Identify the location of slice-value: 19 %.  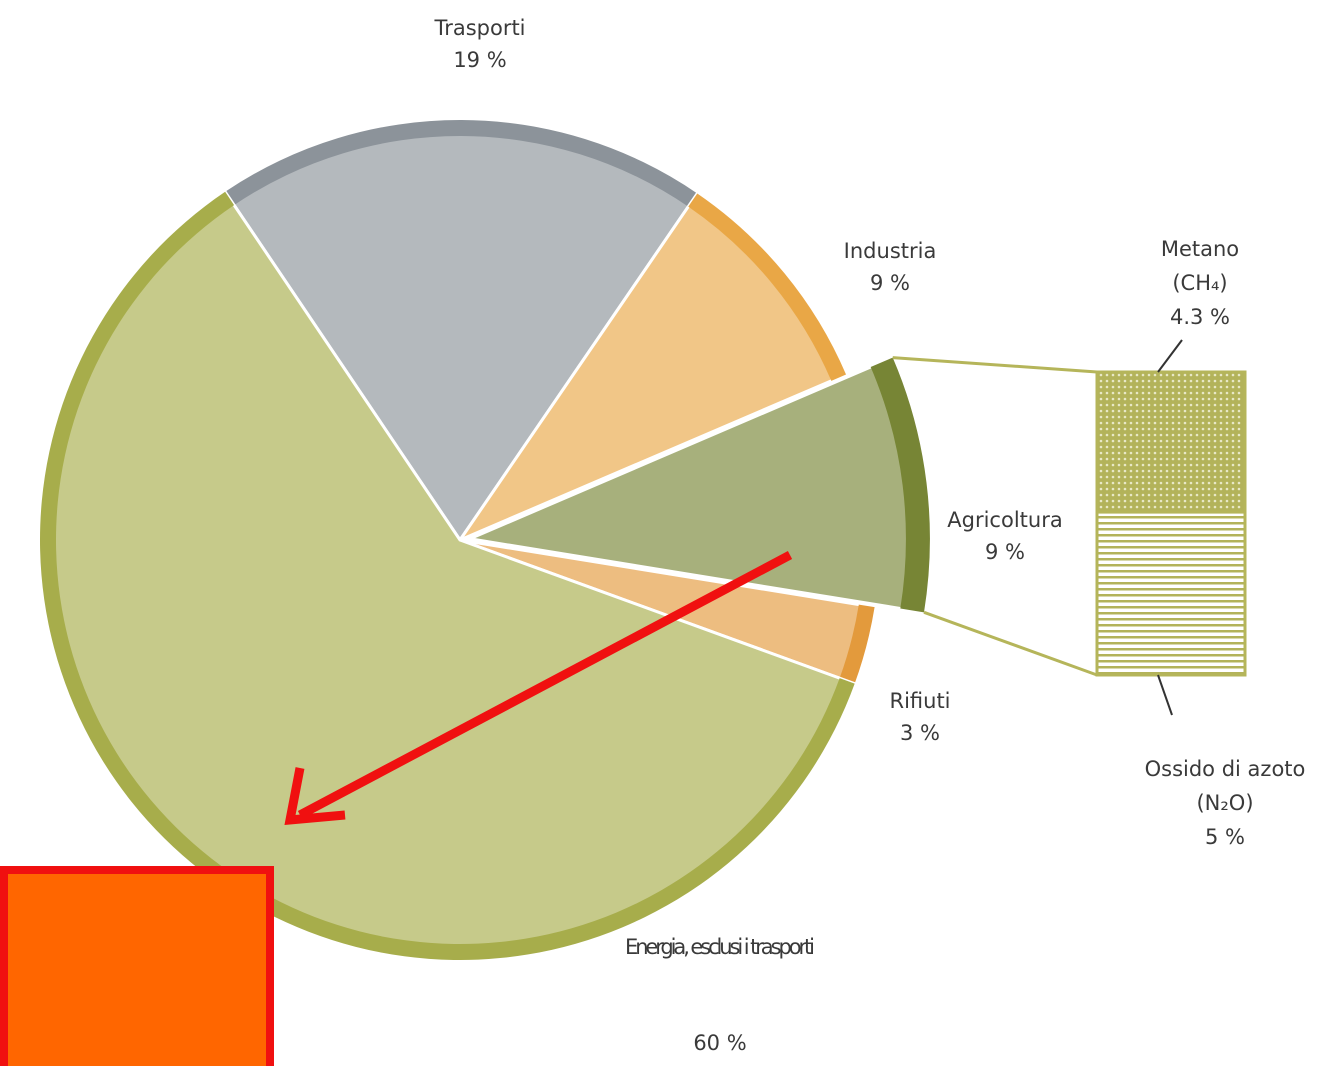
(479, 60).